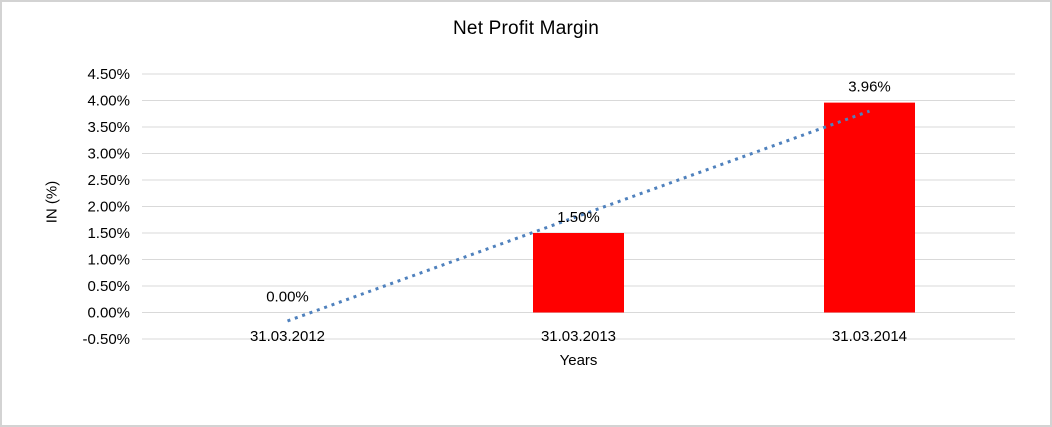 This screenshot has width=1052, height=427. I want to click on chart-title: Net Profit Margin, so click(526, 28).